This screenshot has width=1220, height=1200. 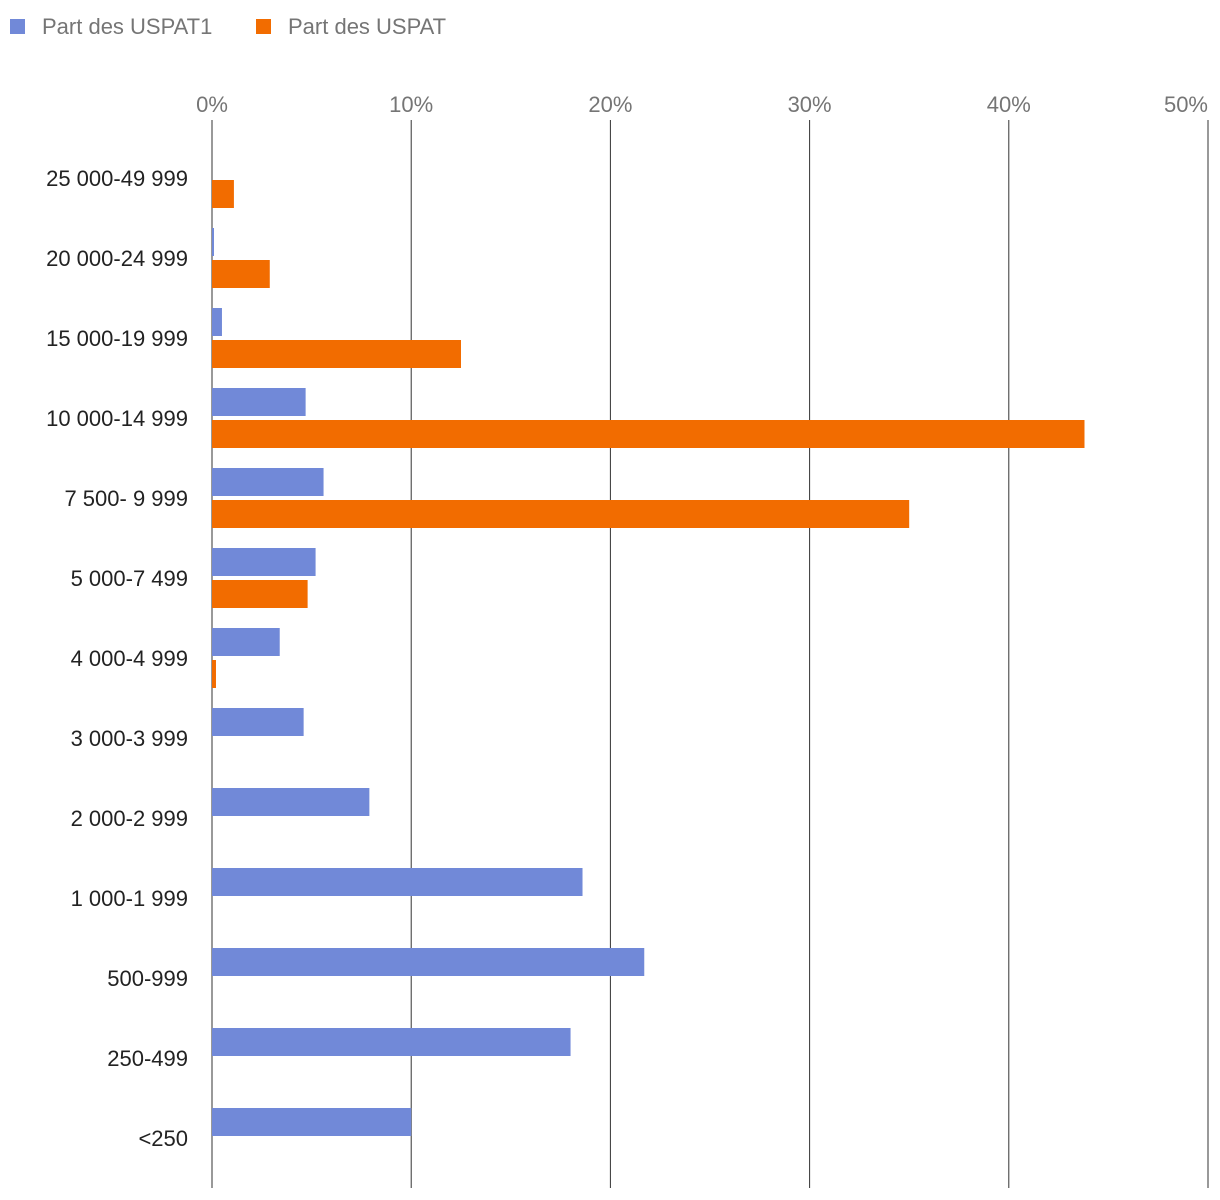 What do you see at coordinates (147, 978) in the screenshot?
I see `category-label: 500-999` at bounding box center [147, 978].